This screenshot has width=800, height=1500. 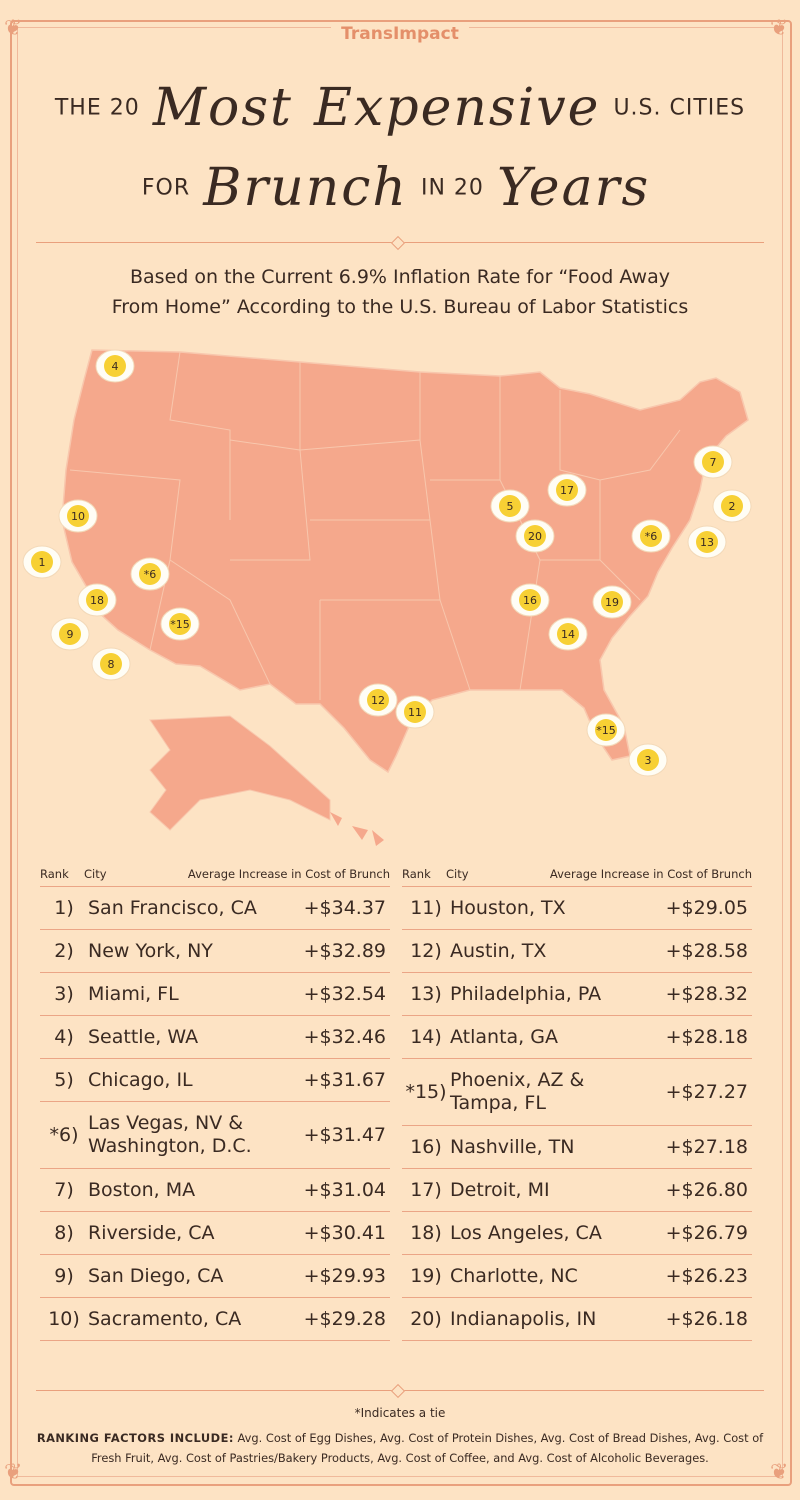 I want to click on city-cell: Philadelphia, PA, so click(x=558, y=994).